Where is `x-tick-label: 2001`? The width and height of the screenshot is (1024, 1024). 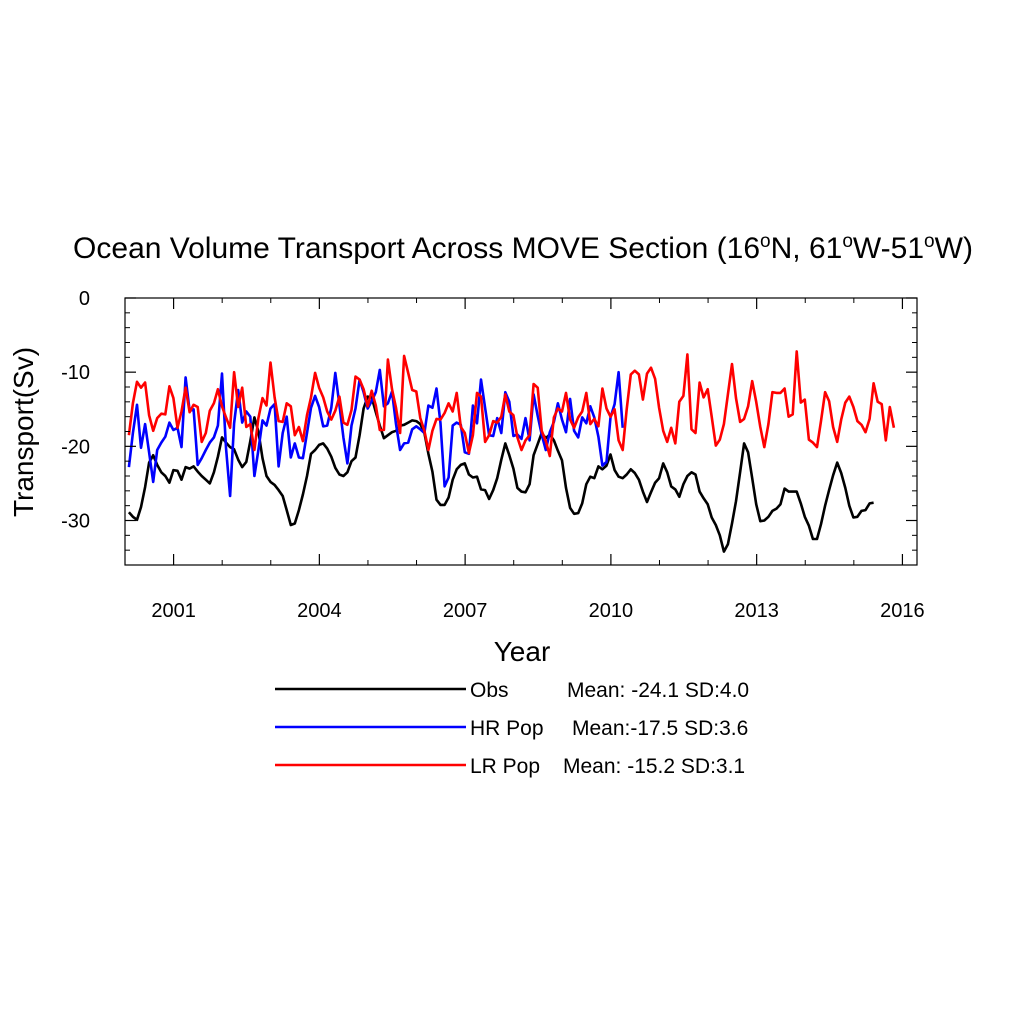
x-tick-label: 2001 is located at coordinates (173, 611).